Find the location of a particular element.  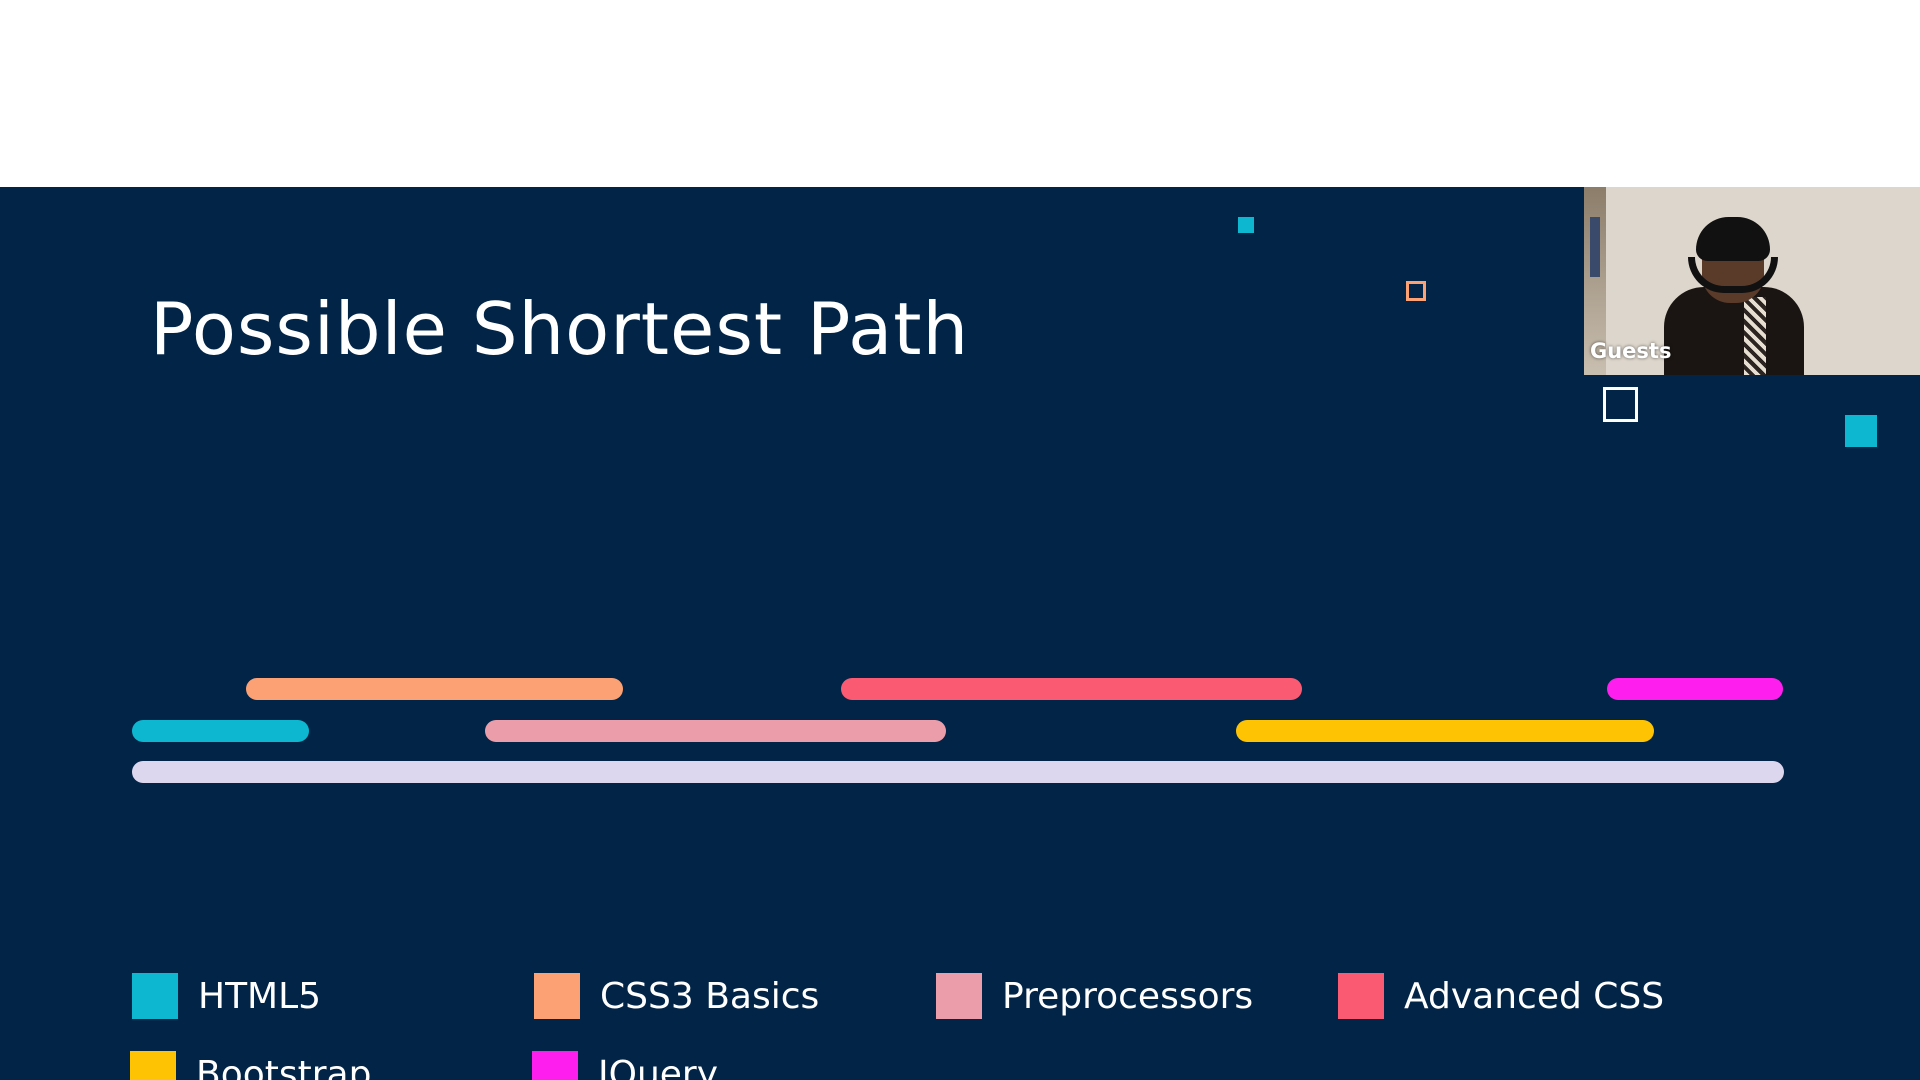

video-background-book is located at coordinates (1595, 247).